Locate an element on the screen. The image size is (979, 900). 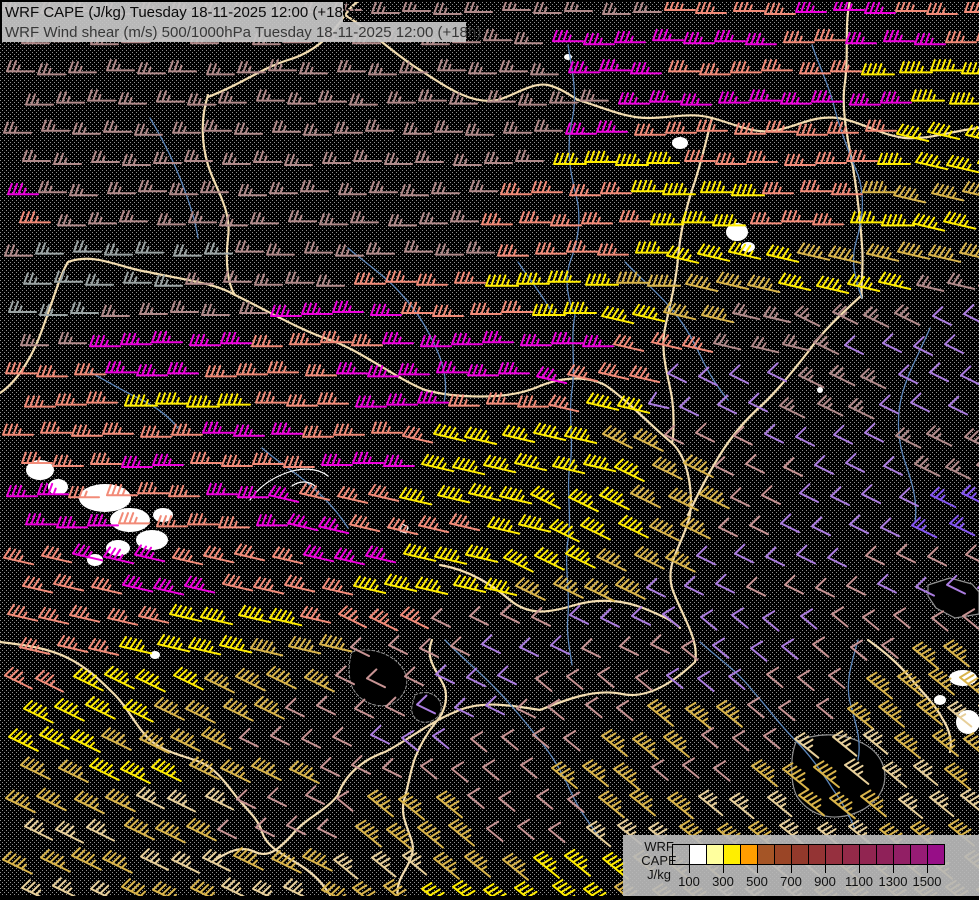
legend-unit-labels: WRF CAPE J/kg is located at coordinates (659, 861).